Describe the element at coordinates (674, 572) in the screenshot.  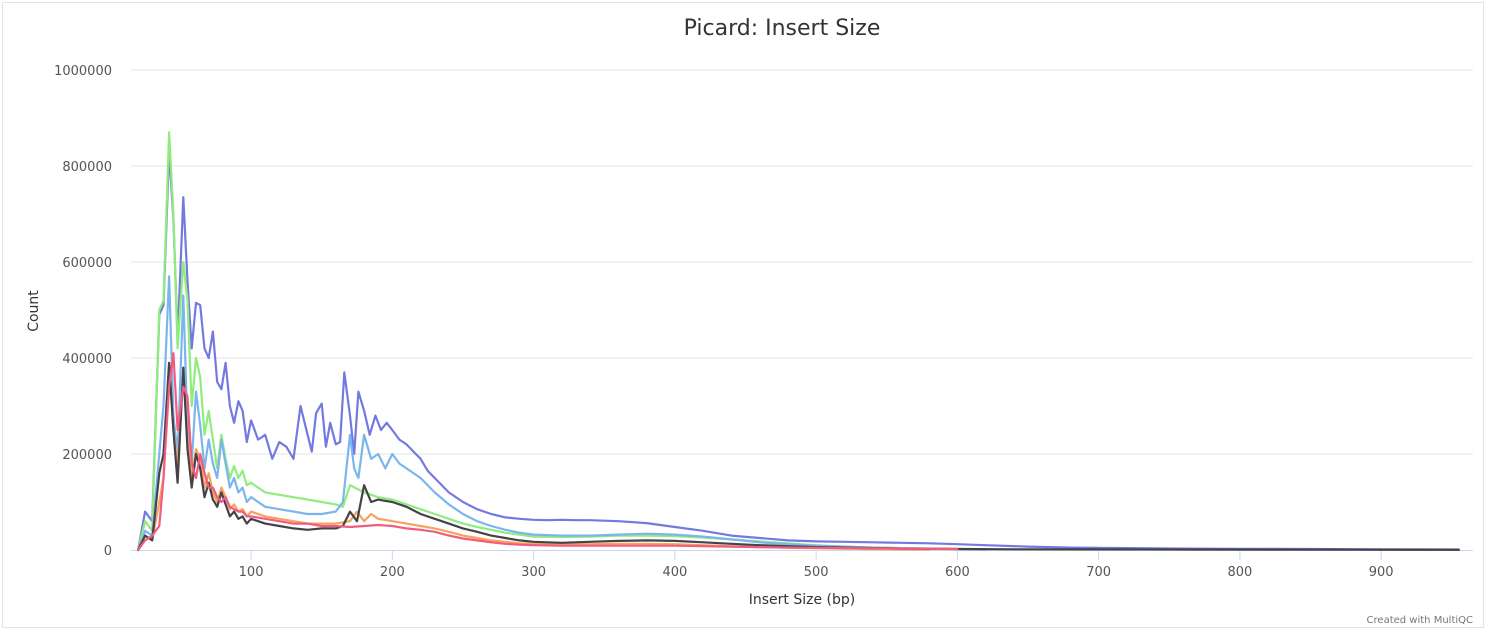
I see `x-tick-label: 400` at that location.